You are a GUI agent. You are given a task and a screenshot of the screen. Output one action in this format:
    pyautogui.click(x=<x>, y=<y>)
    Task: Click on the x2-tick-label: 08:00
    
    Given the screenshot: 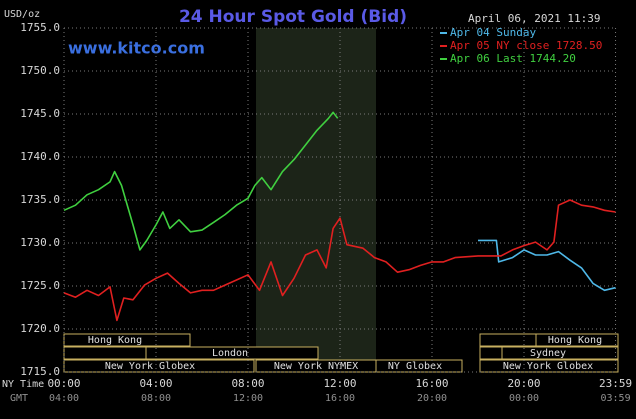 What is the action you would take?
    pyautogui.click(x=156, y=398)
    